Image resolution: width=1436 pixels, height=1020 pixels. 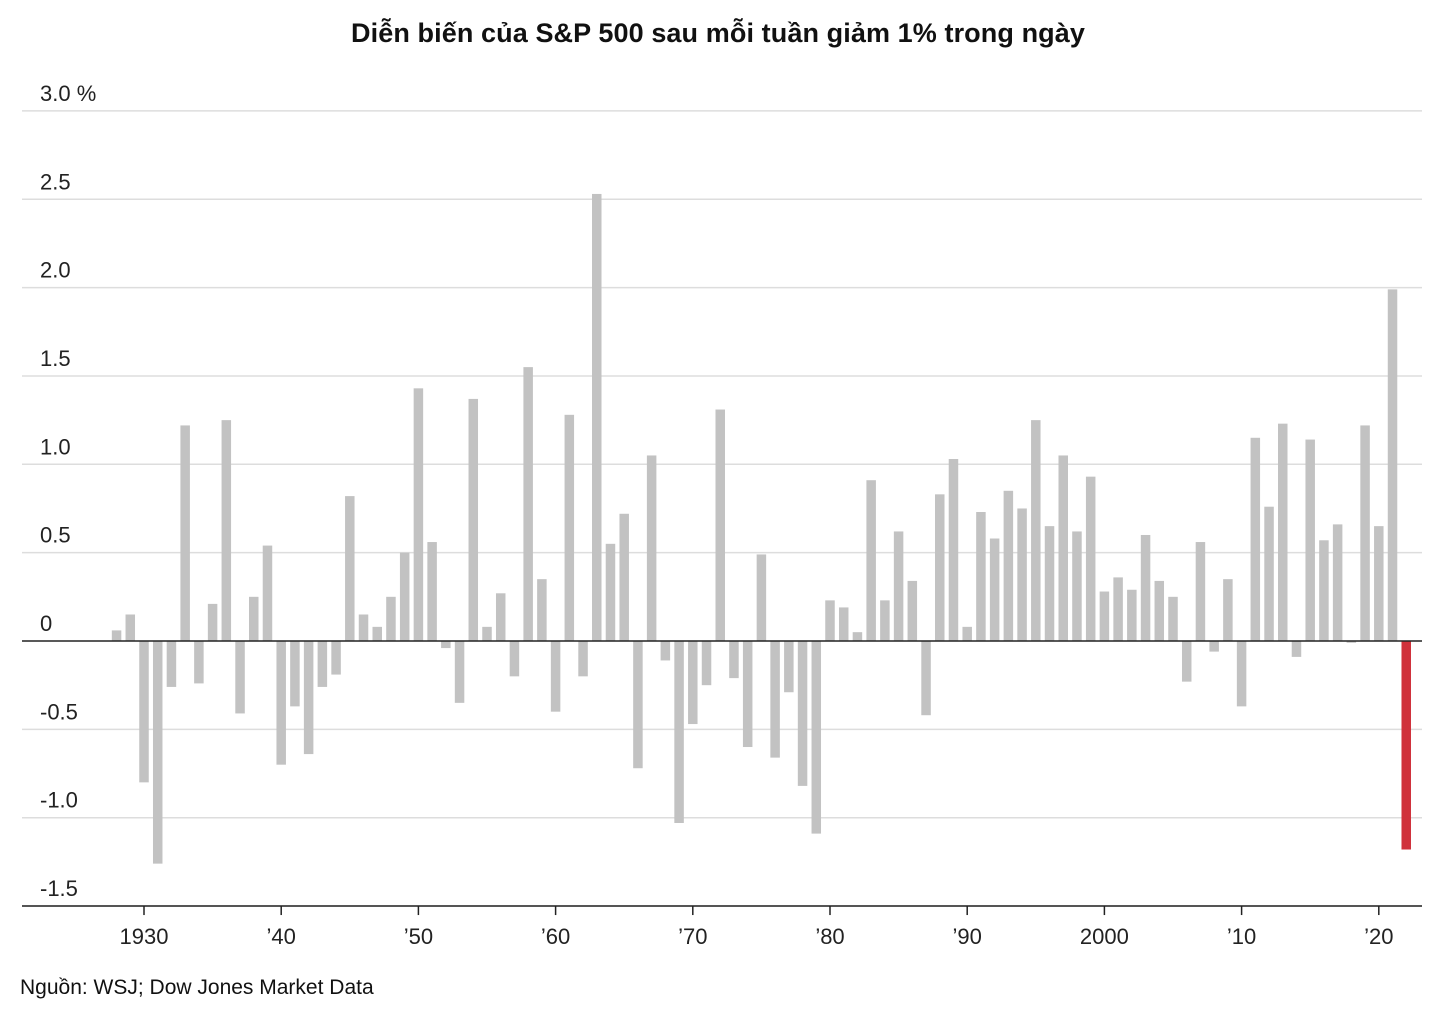 What do you see at coordinates (59, 800) in the screenshot?
I see `y-tick-label: -1.0` at bounding box center [59, 800].